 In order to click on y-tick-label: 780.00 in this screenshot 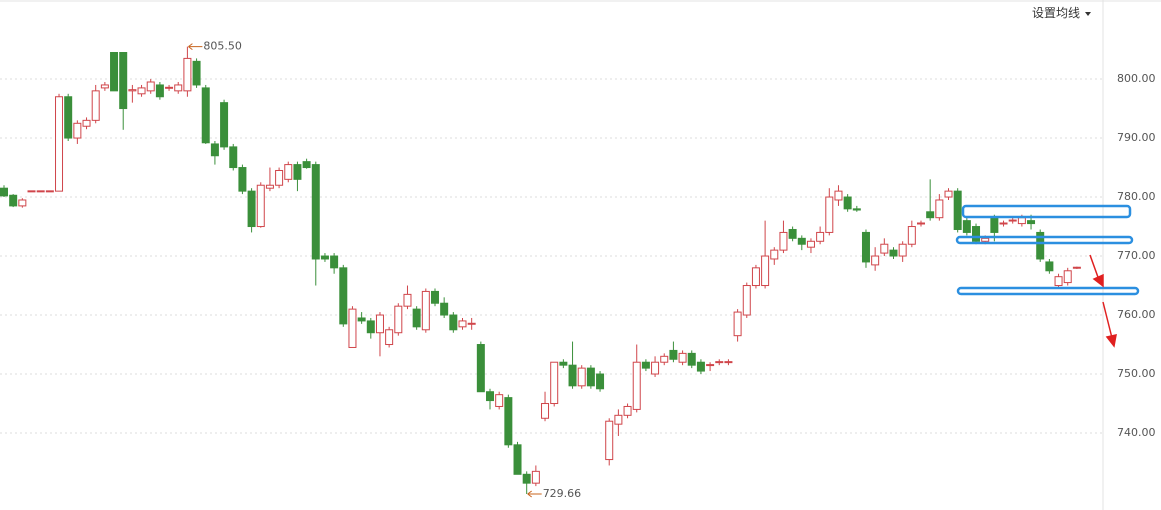, I will do `click(1136, 196)`.